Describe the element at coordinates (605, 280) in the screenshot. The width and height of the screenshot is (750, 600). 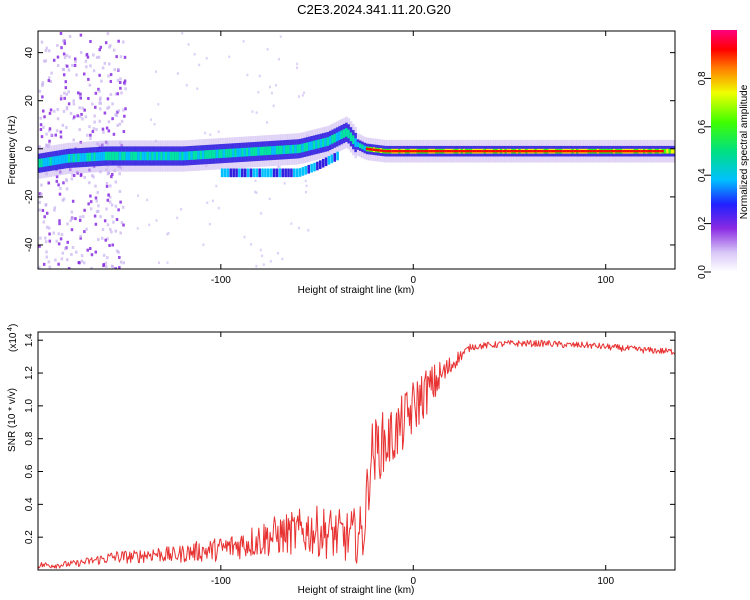
I see `spectrogram-x-tick-label: 100` at that location.